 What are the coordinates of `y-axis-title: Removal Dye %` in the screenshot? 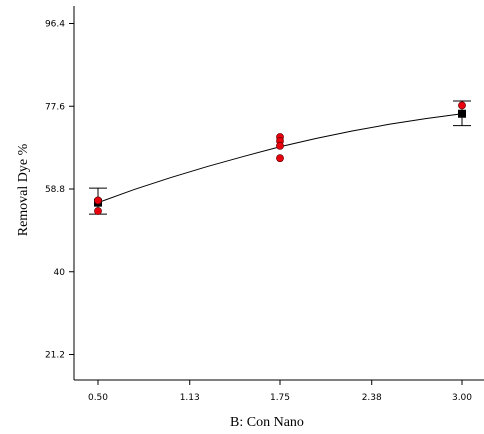 It's located at (23, 189).